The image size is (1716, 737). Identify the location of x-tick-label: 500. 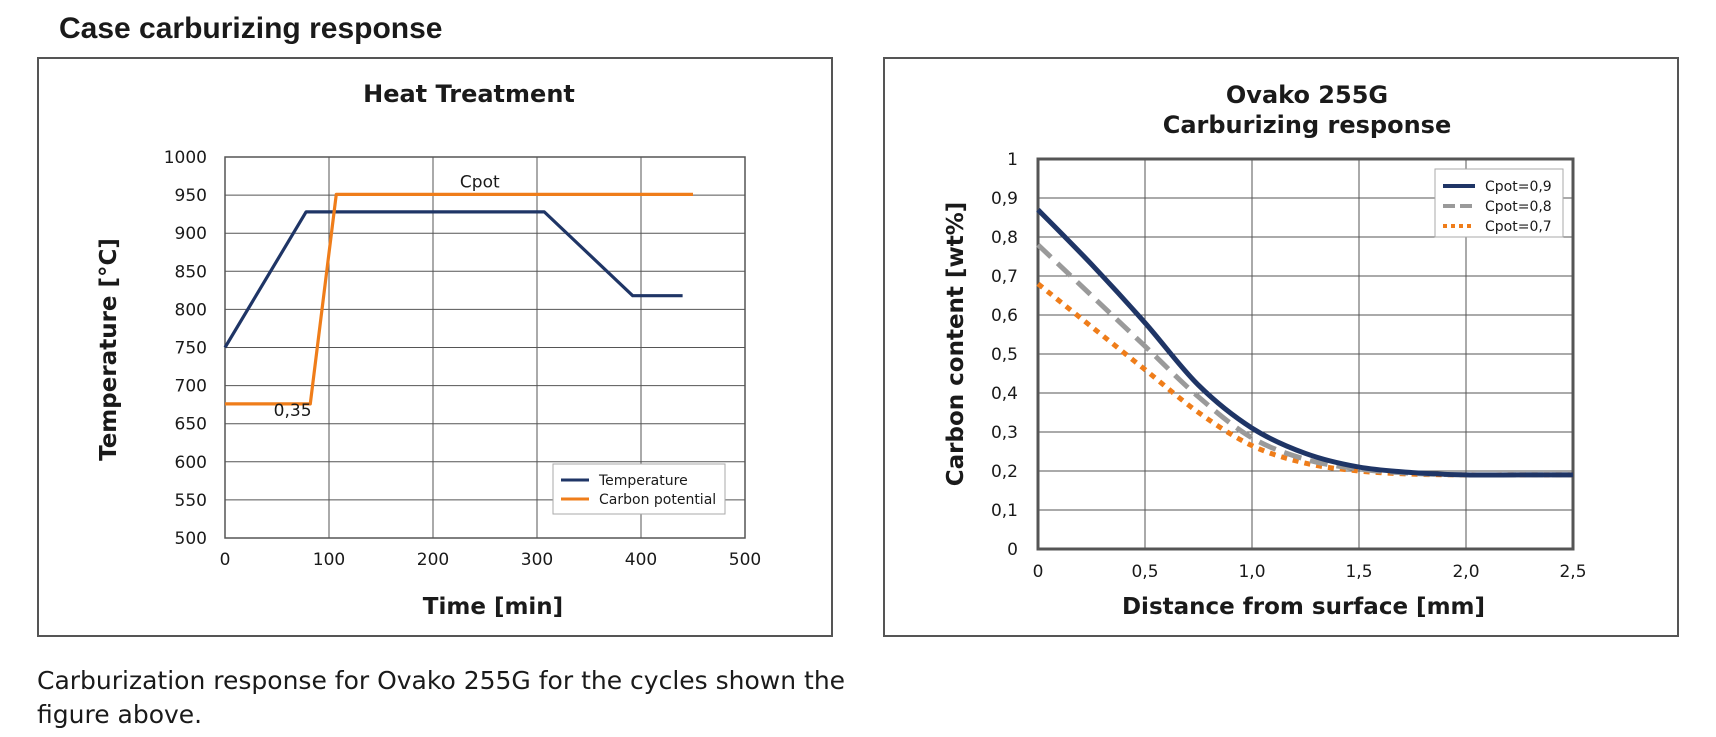
(745, 560).